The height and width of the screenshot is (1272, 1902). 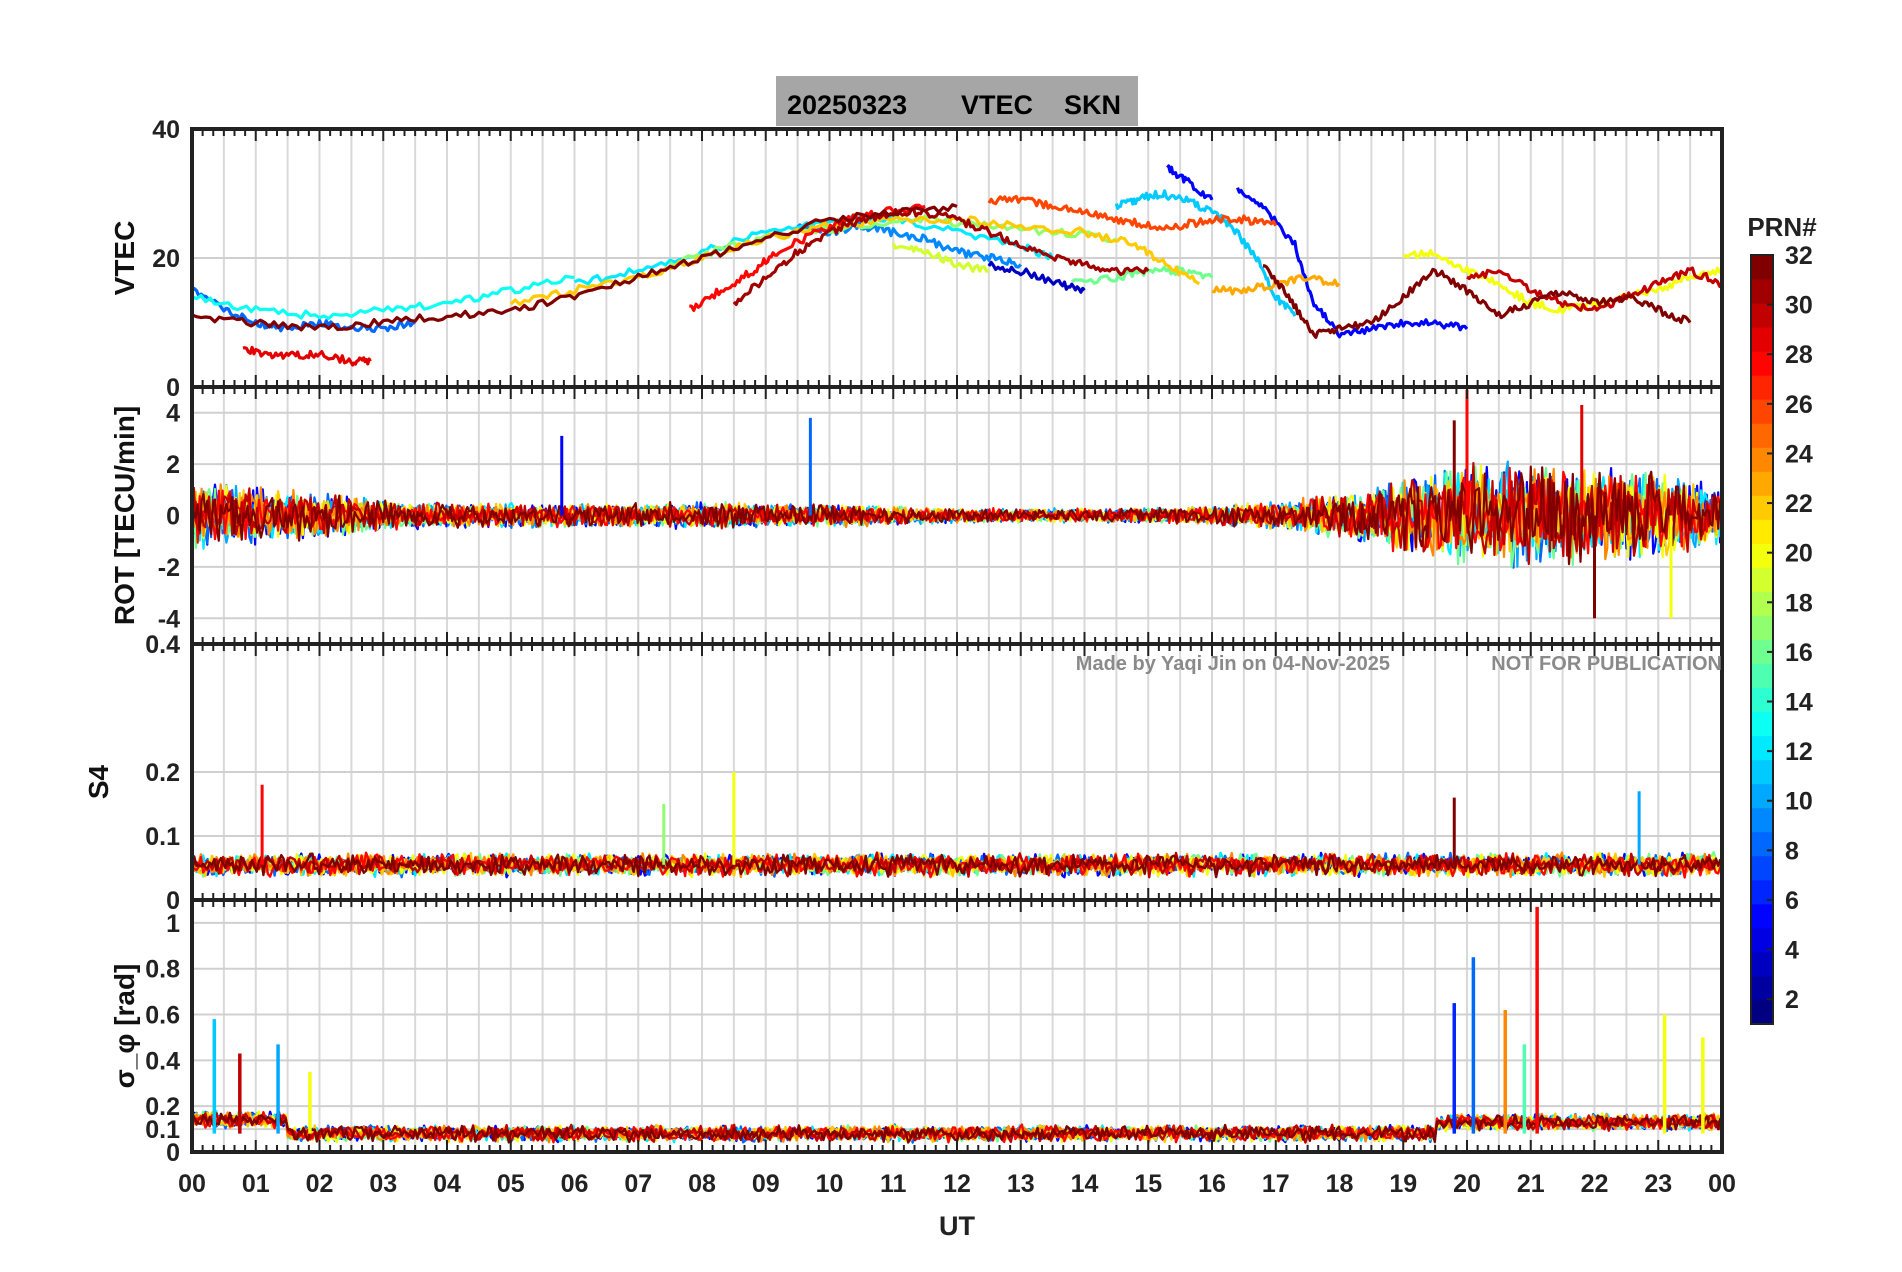 I want to click on y-tick-label: -4, so click(x=169, y=619).